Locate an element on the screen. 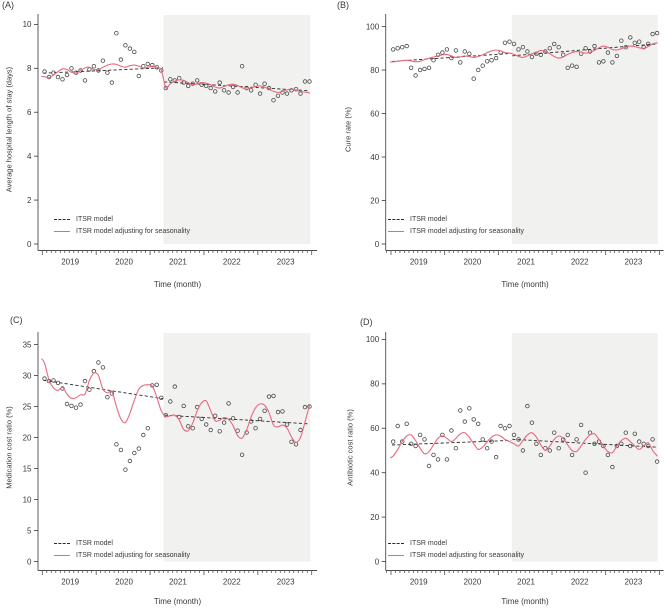  x-tick-label: 2019 is located at coordinates (70, 582).